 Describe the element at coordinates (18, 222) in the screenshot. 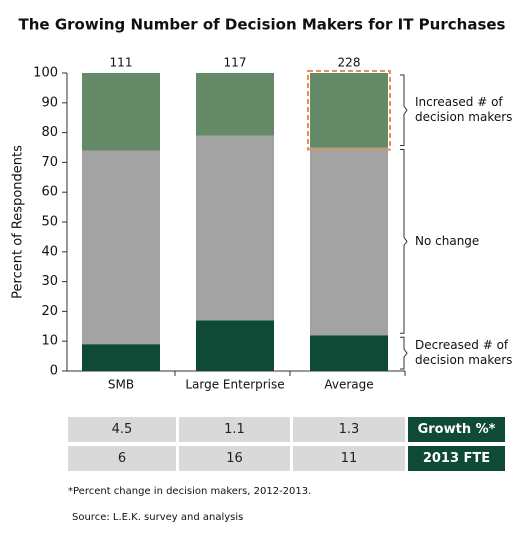

I see `y-axis-label: Percent of Respondents` at that location.